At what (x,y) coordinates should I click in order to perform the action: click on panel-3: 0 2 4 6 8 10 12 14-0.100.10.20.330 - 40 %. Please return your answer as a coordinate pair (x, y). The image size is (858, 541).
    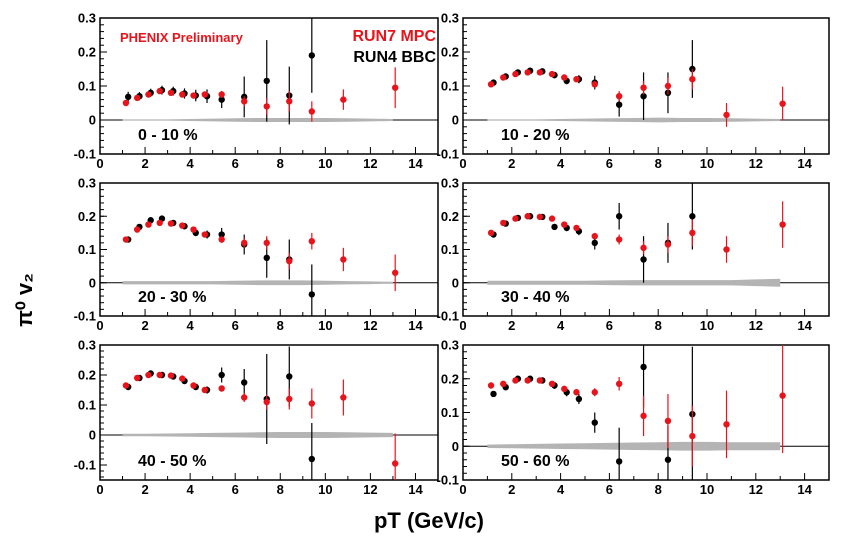
    Looking at the image, I should click on (633, 254).